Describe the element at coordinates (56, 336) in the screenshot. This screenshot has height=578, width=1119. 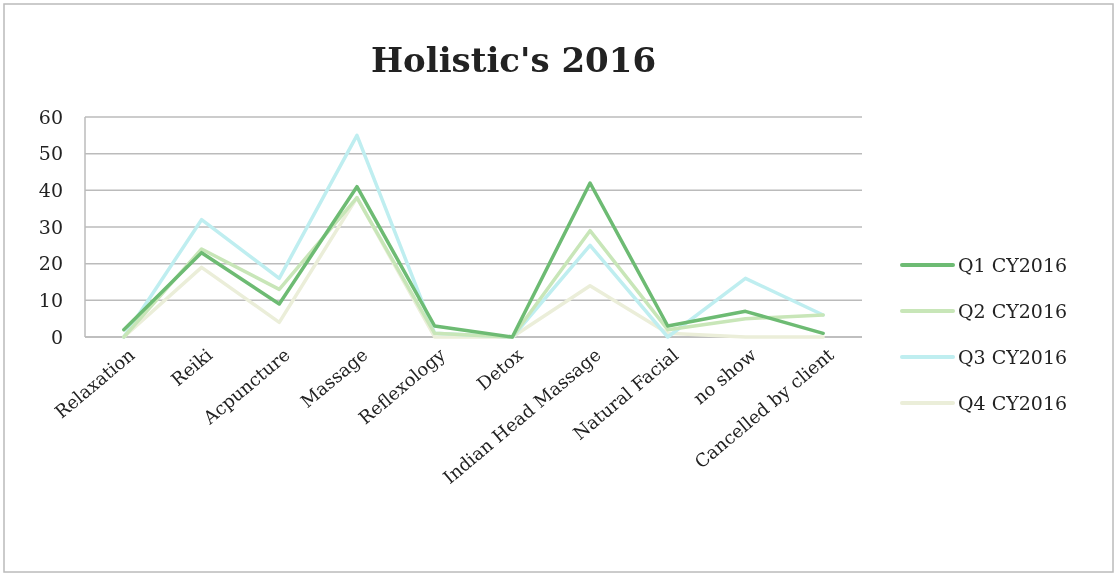
I see `y-tick-label: 0` at that location.